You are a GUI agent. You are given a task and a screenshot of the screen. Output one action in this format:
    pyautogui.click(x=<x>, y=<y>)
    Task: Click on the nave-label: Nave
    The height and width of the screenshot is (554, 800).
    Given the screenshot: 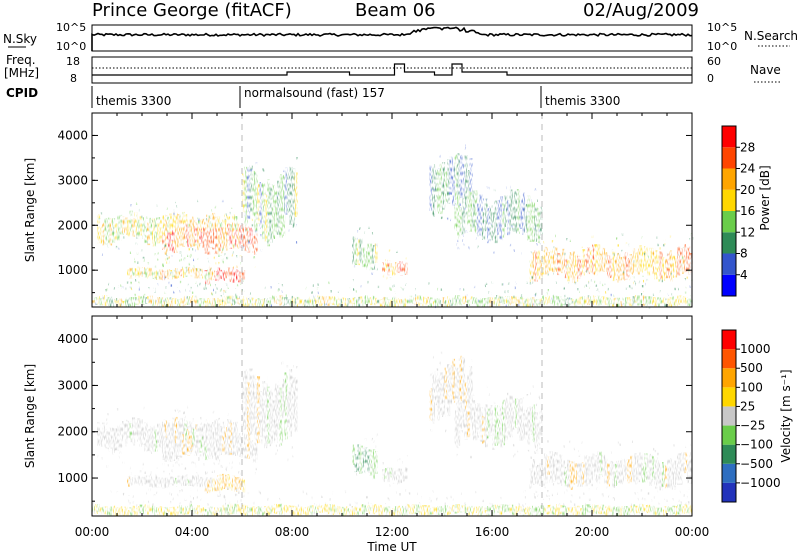 What is the action you would take?
    pyautogui.click(x=765, y=70)
    